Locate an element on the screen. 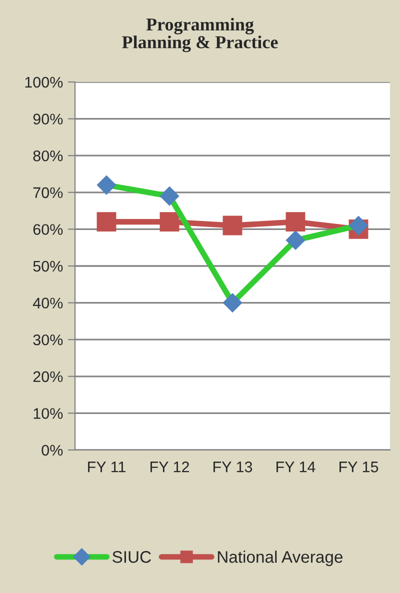 The width and height of the screenshot is (400, 593). y-tick-label: 60% is located at coordinates (48, 229).